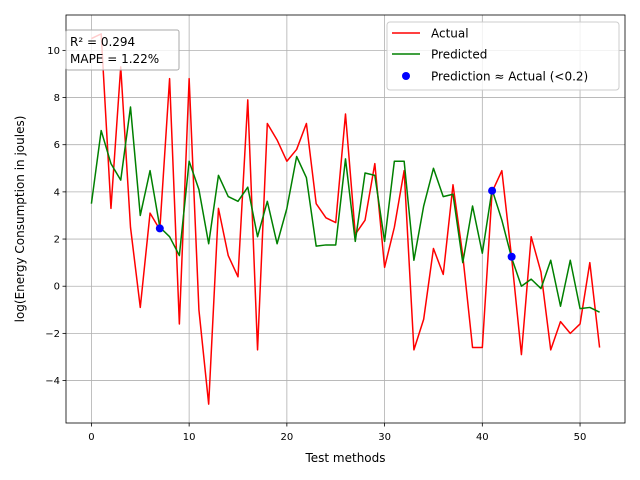  Describe the element at coordinates (102, 42) in the screenshot. I see `r2-annotation: R² = 0.294` at that location.